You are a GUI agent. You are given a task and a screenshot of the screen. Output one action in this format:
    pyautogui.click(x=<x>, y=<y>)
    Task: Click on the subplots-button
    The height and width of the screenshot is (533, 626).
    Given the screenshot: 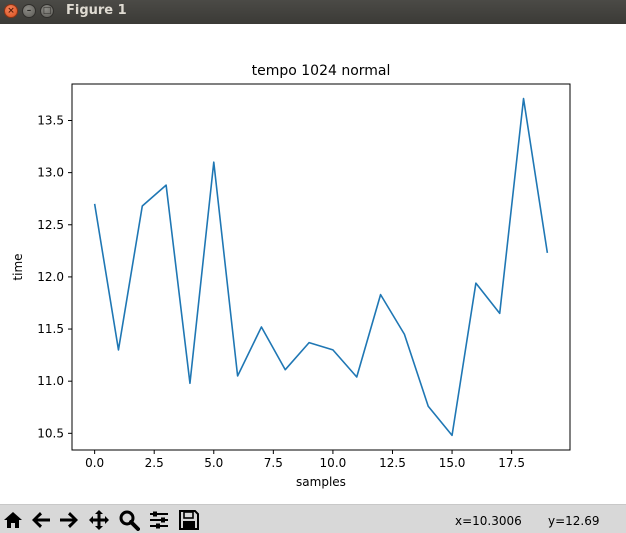 What is the action you would take?
    pyautogui.click(x=159, y=520)
    